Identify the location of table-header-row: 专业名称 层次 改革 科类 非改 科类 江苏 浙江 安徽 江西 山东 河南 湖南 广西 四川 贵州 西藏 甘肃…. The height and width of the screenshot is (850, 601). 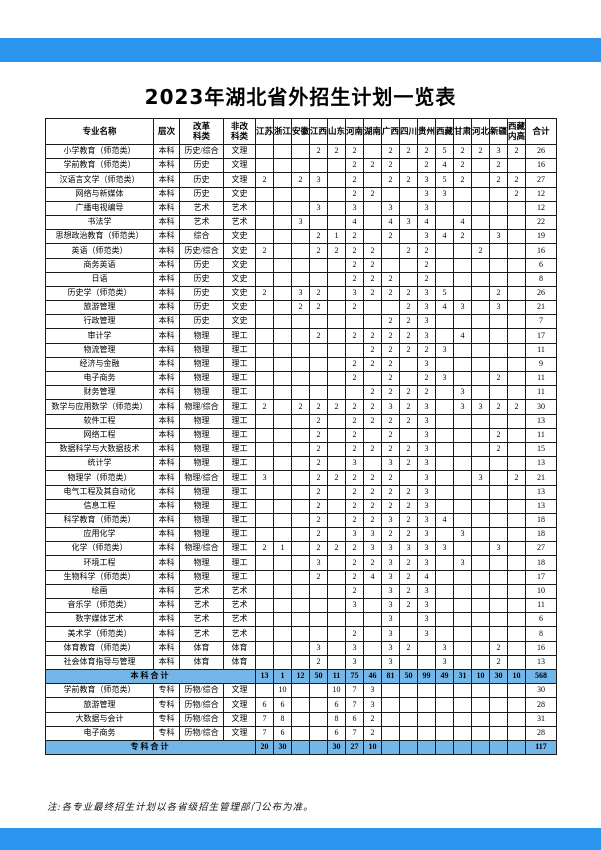
(301, 131).